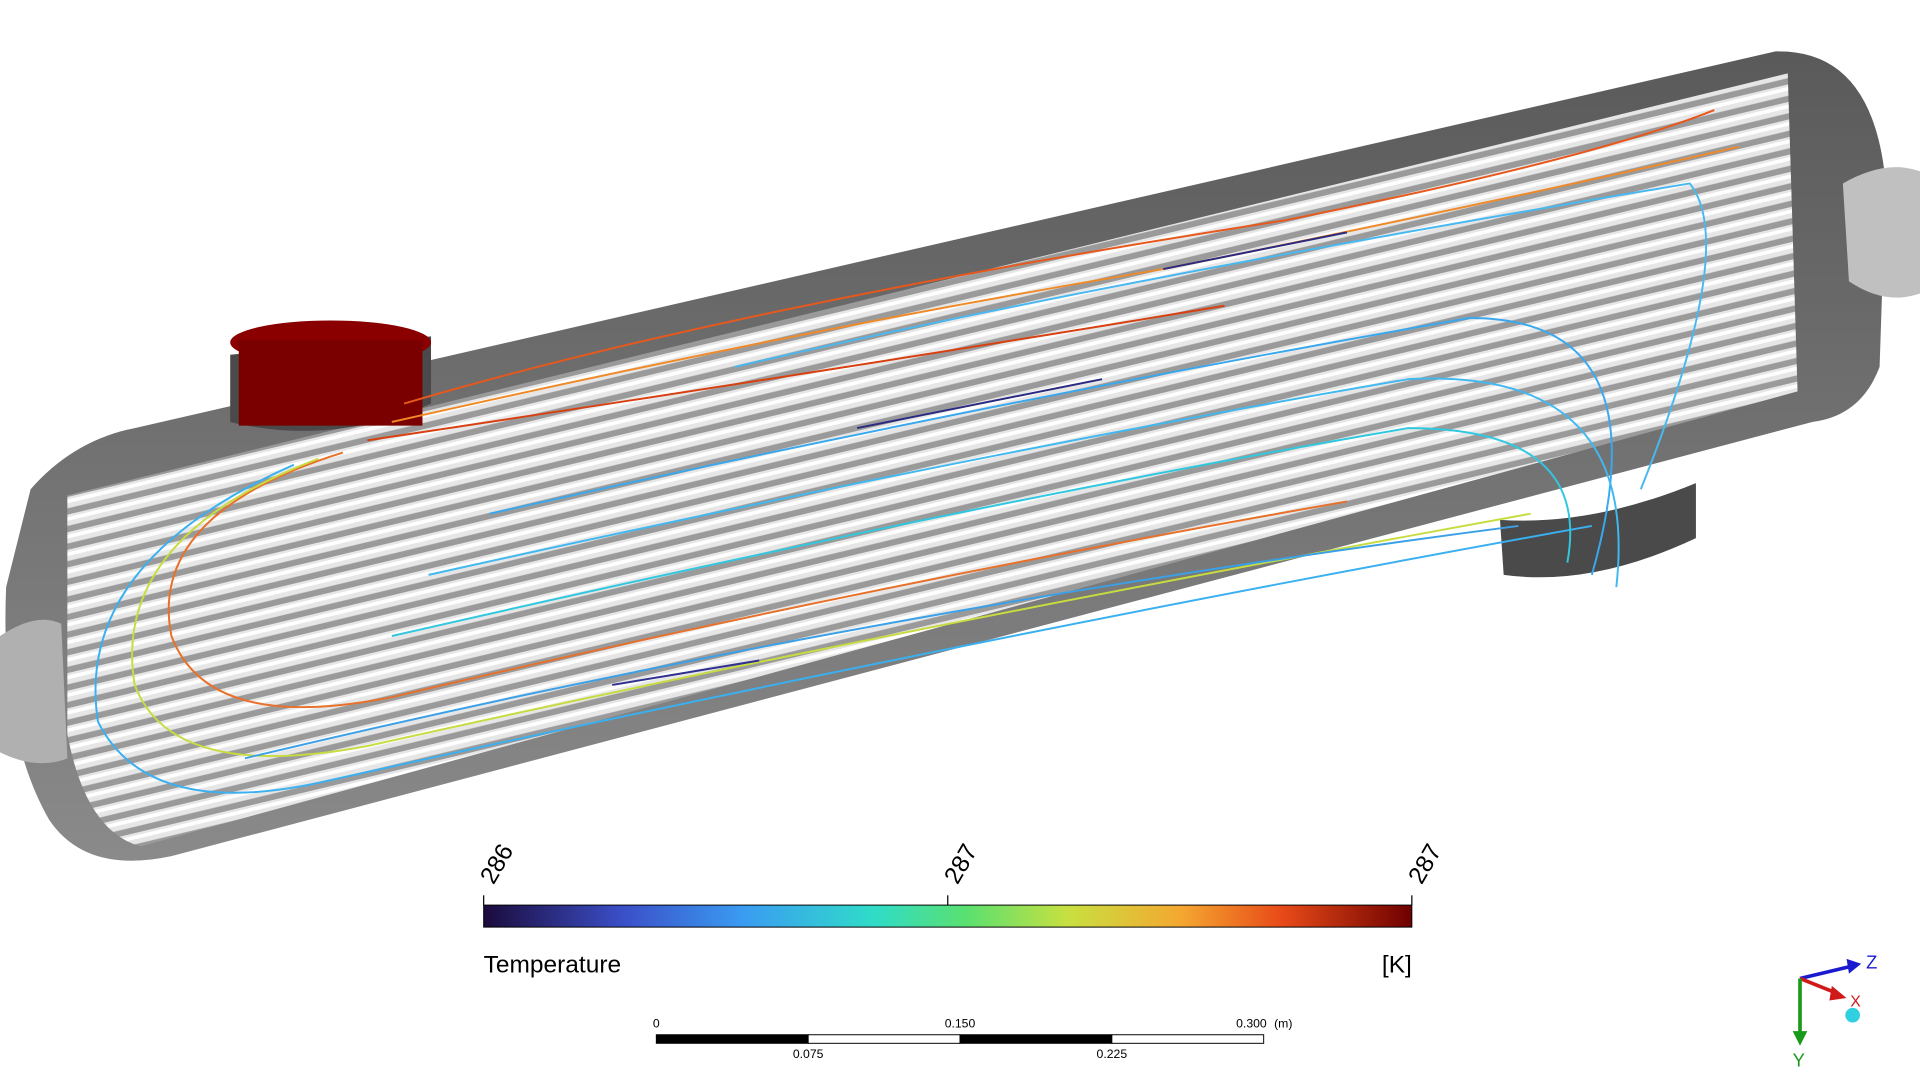 The width and height of the screenshot is (1920, 1080). I want to click on view-sphere, so click(1852, 1015).